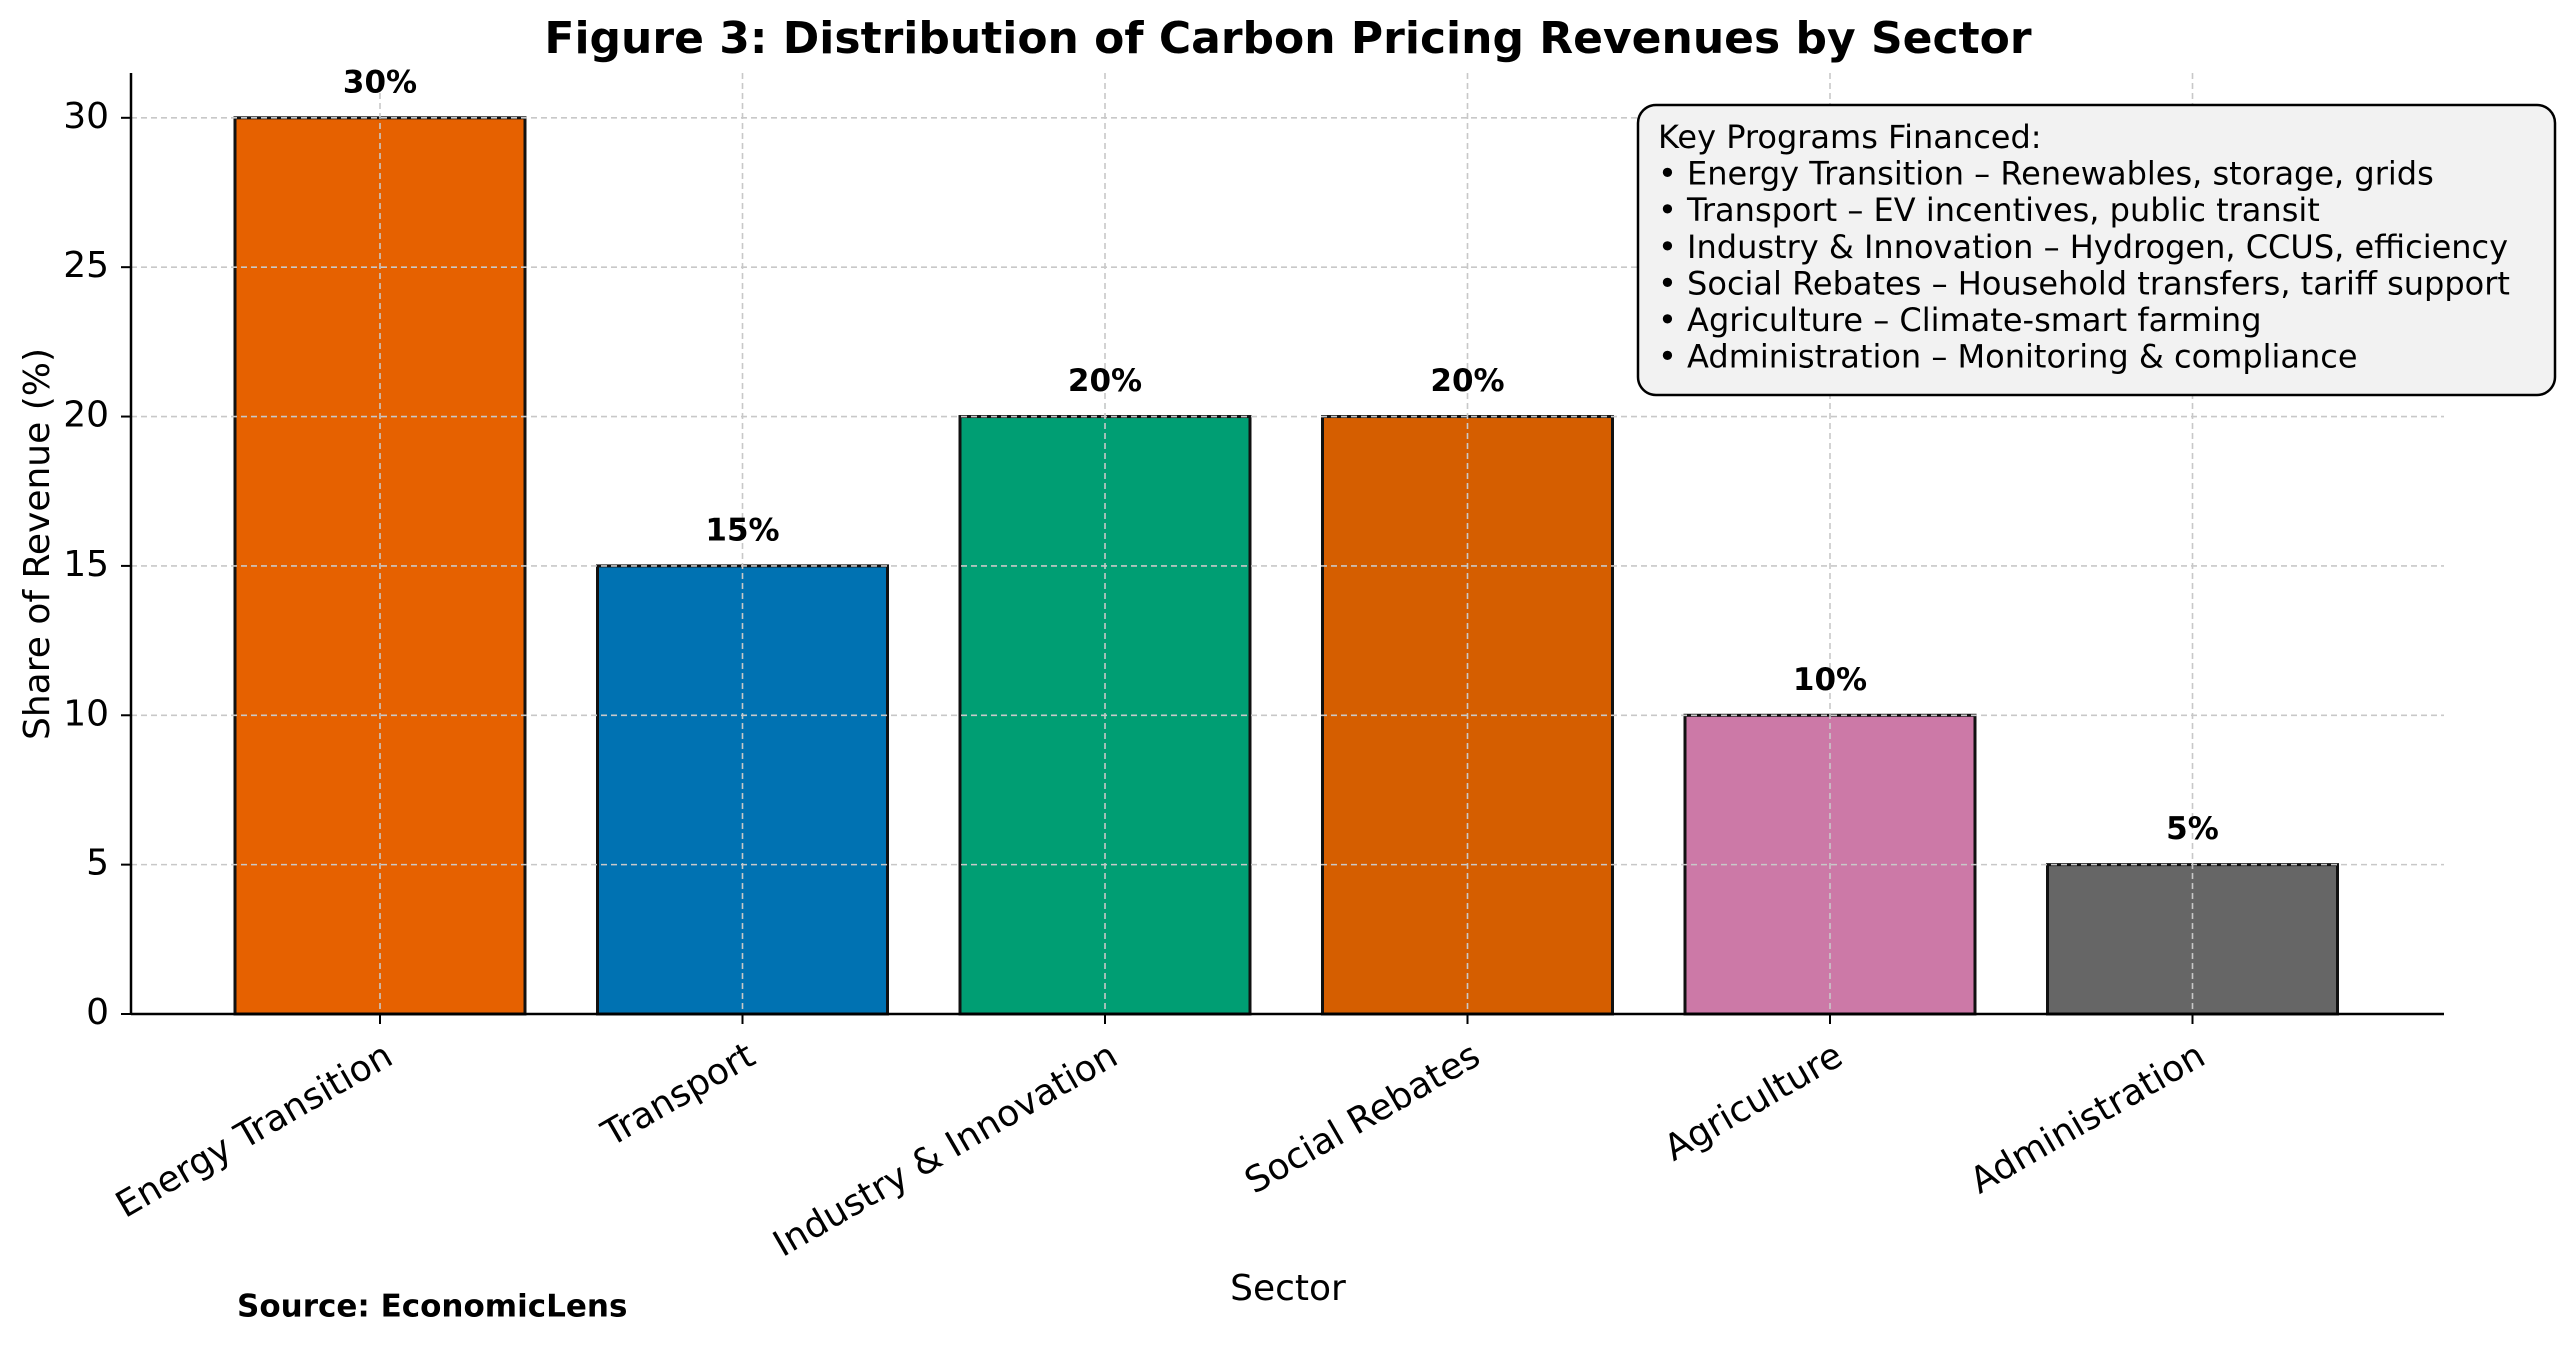 The width and height of the screenshot is (2560, 1349). Describe the element at coordinates (742, 530) in the screenshot. I see `value-label: 15%` at that location.